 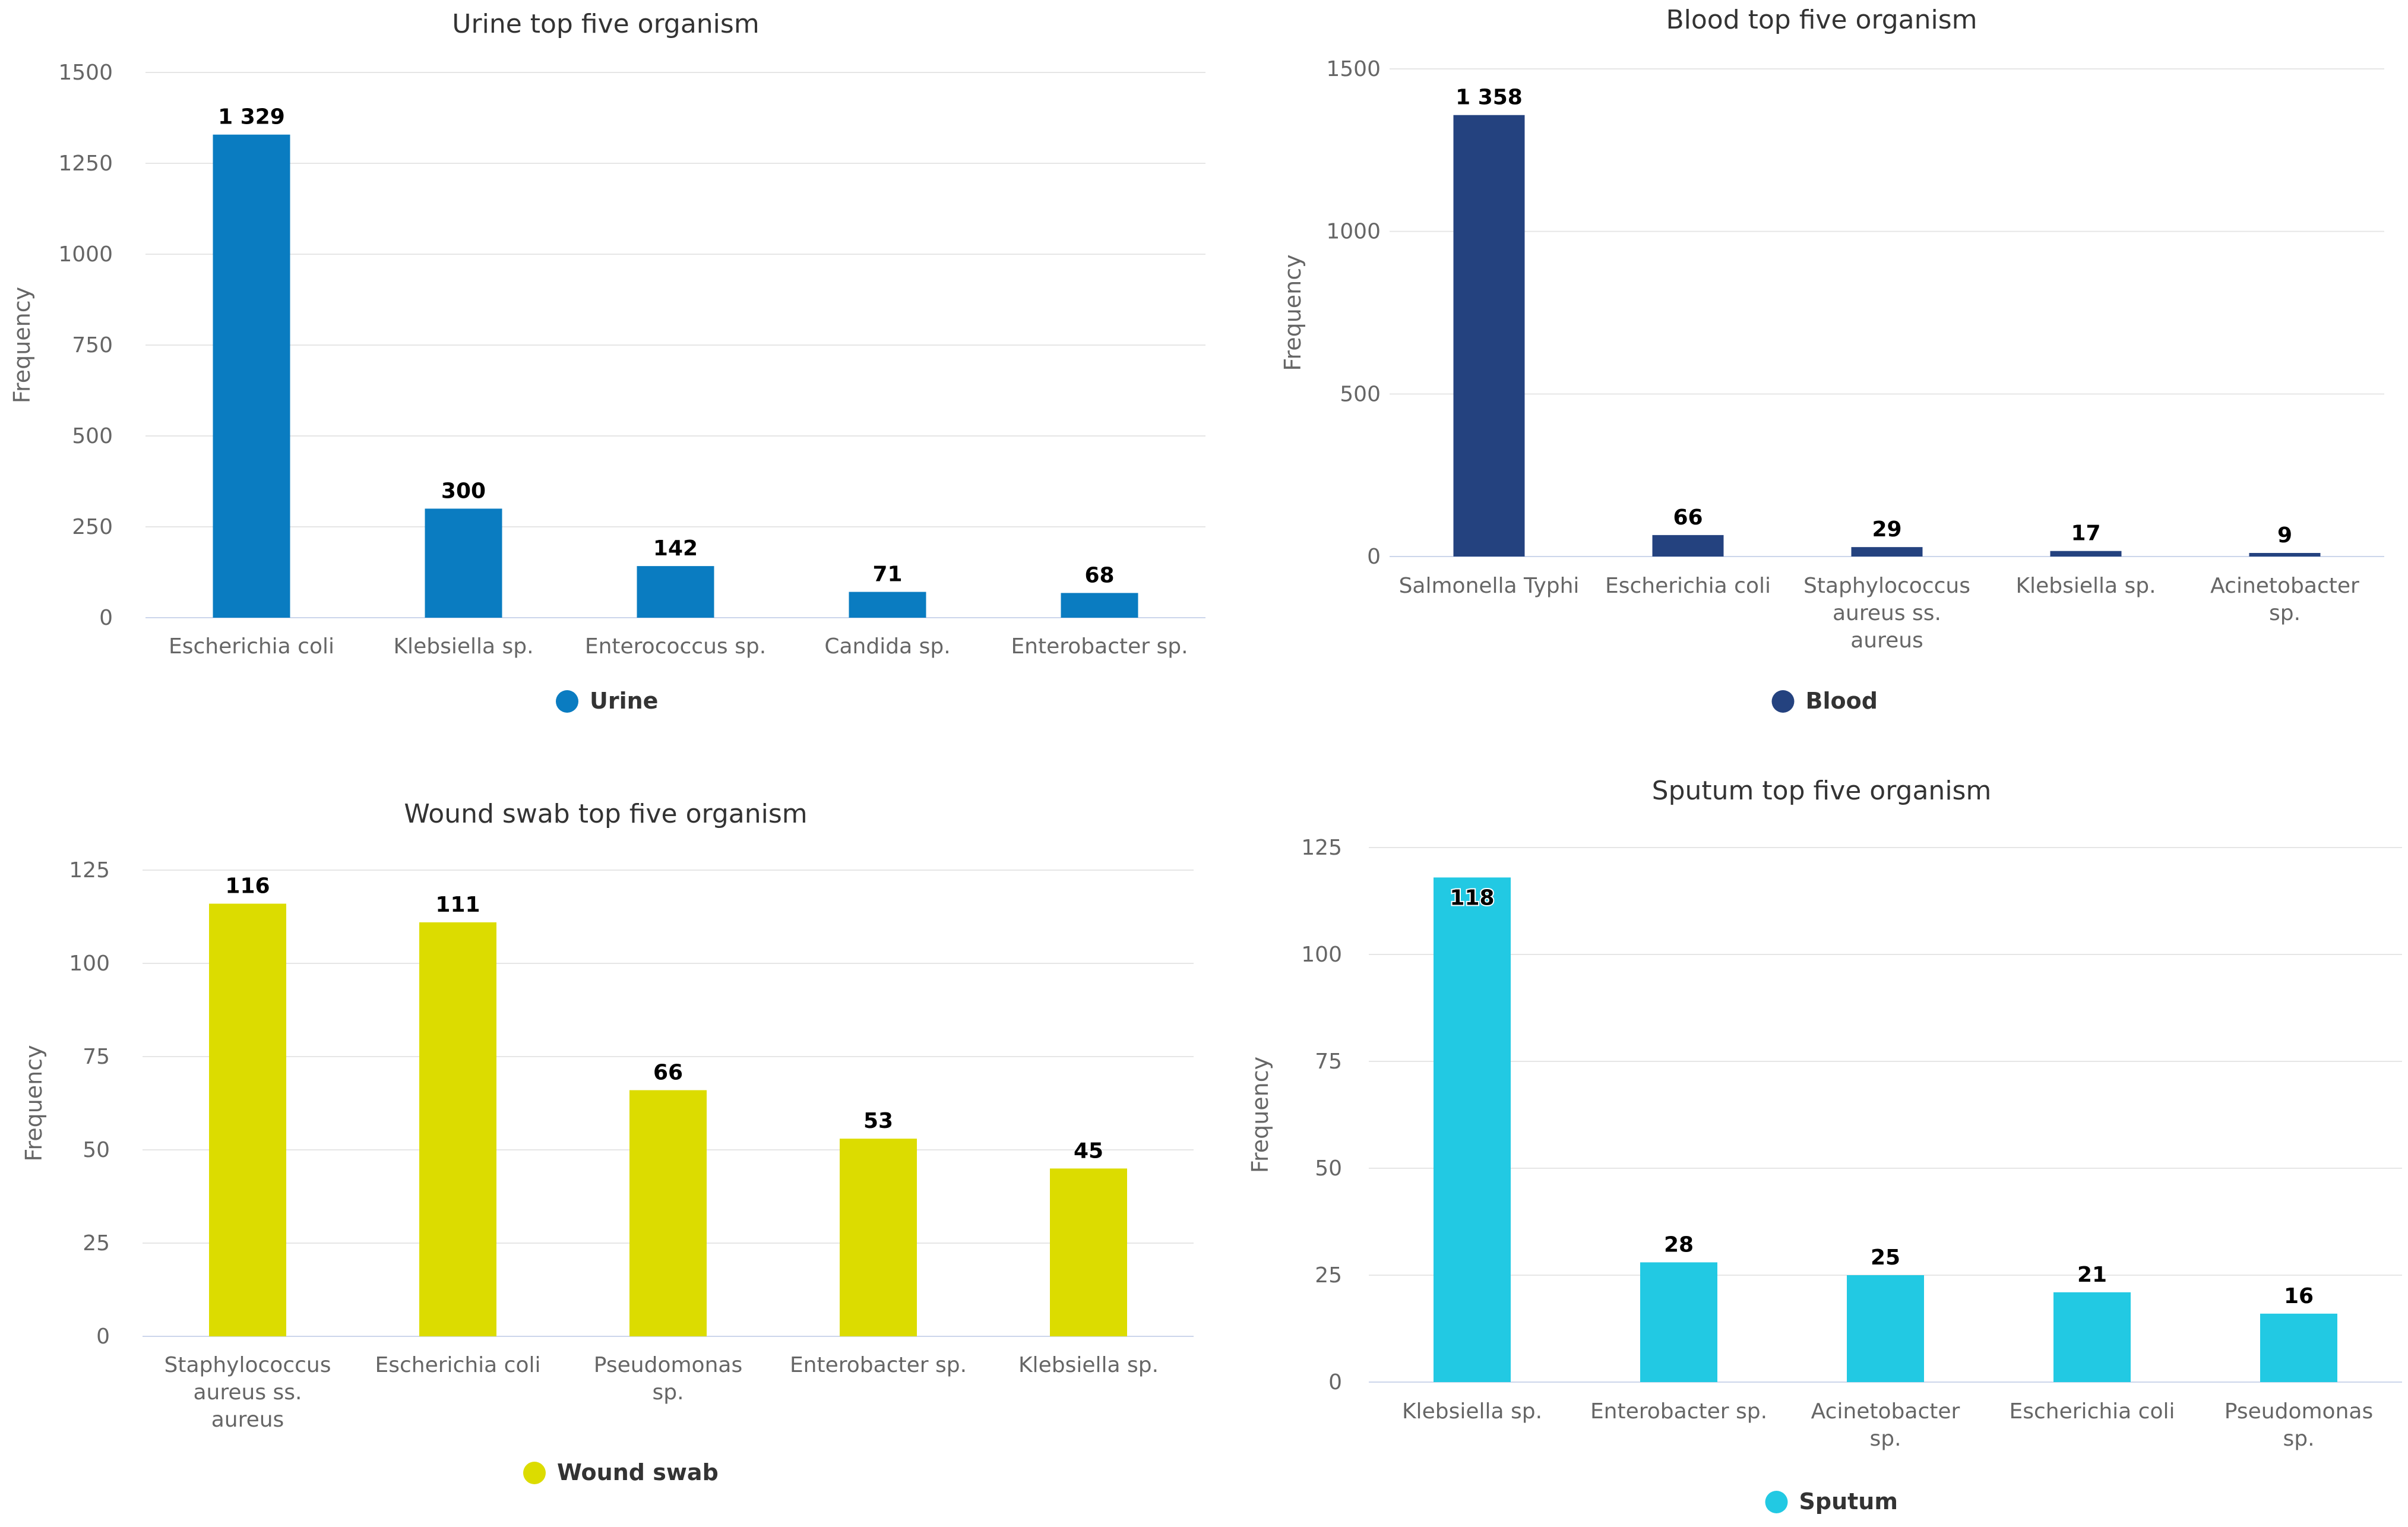 I want to click on data-label: 17, so click(x=2085, y=534).